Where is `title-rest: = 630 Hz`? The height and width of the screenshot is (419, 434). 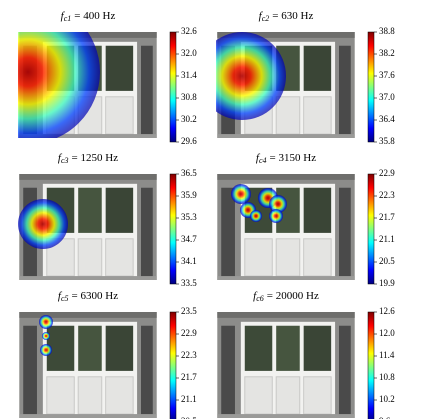
title-rest: = 630 Hz is located at coordinates (292, 16).